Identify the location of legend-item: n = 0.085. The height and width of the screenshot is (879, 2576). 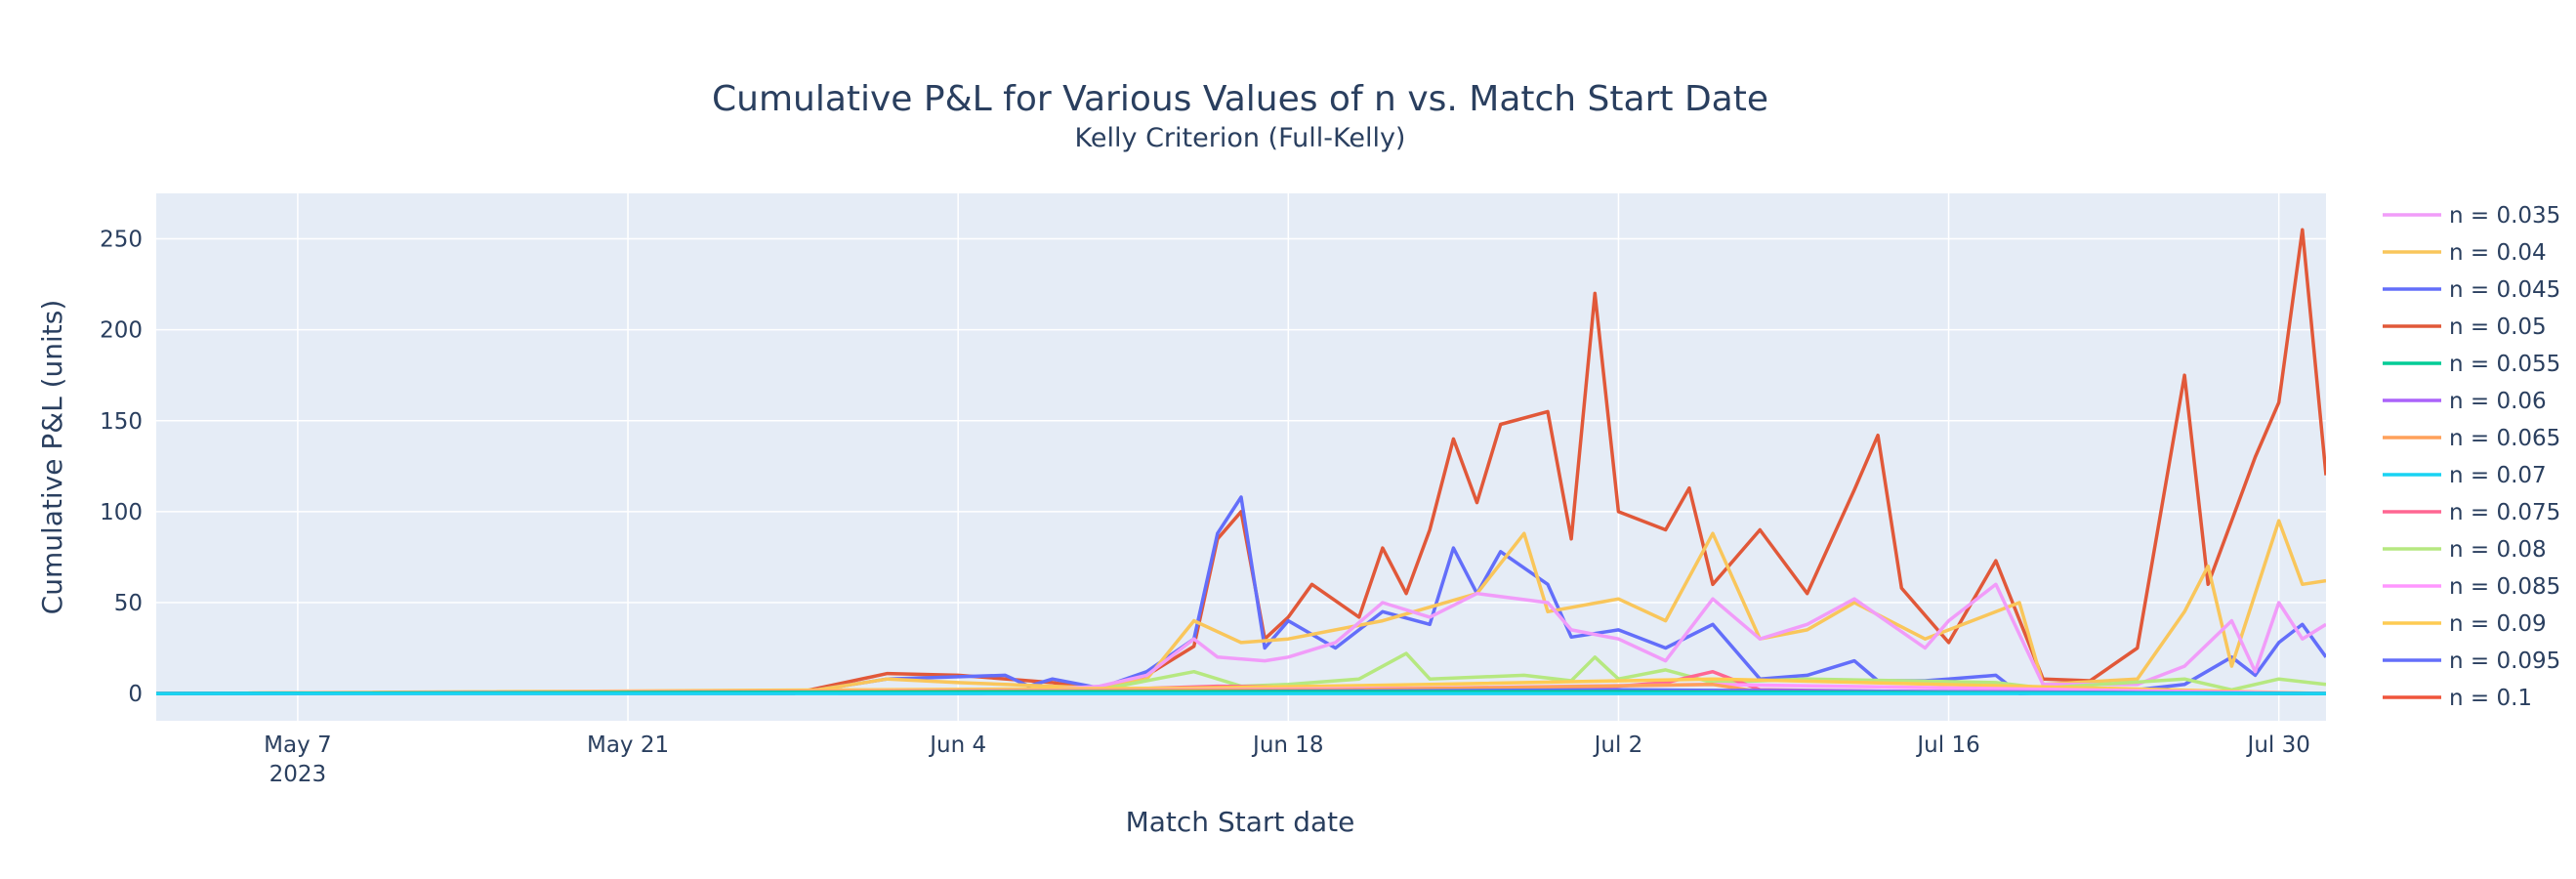
(2471, 587).